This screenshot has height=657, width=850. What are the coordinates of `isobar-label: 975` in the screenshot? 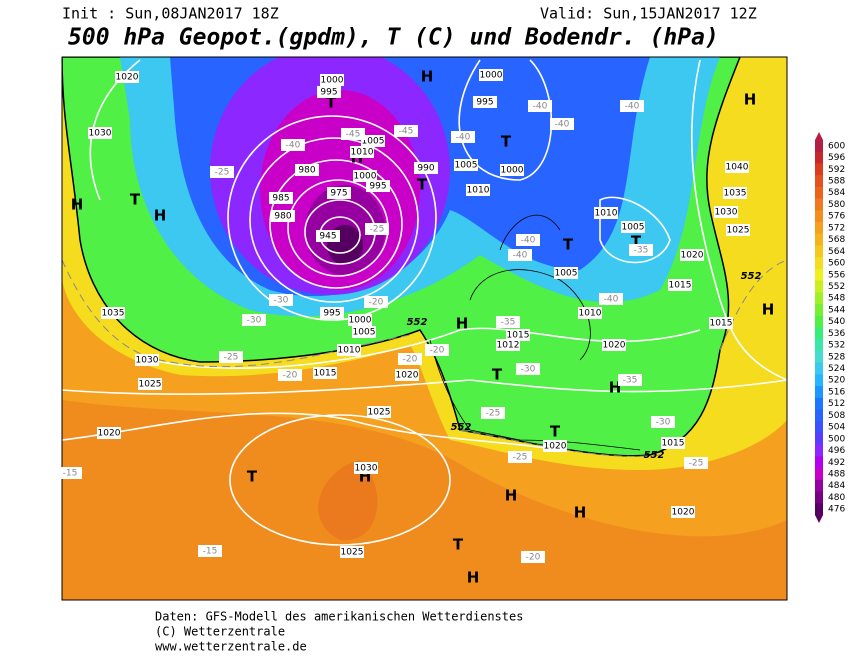 It's located at (338, 194).